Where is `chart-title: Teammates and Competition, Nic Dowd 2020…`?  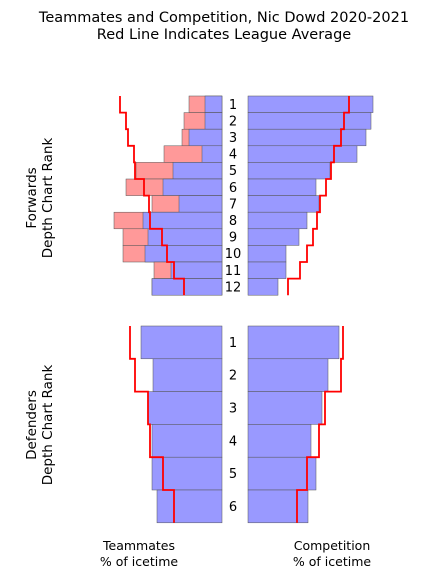 chart-title: Teammates and Competition, Nic Dowd 2020… is located at coordinates (223, 18).